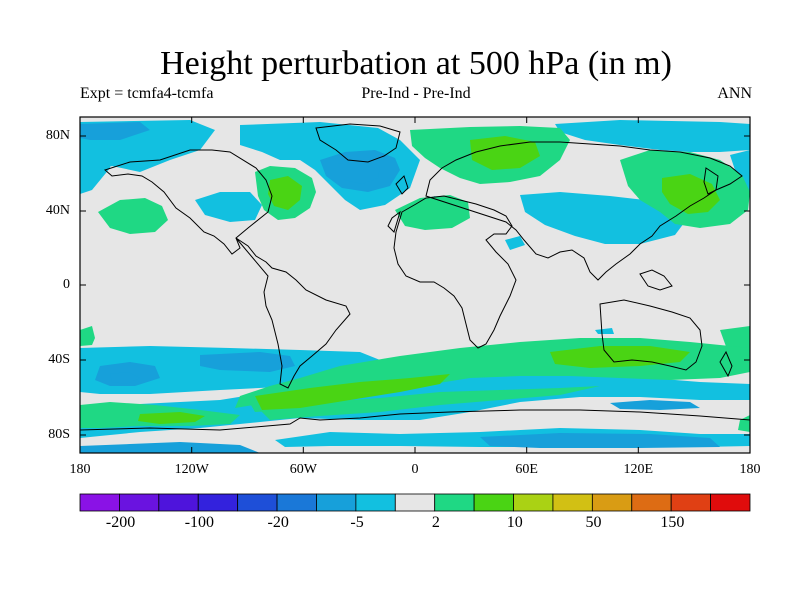 This screenshot has width=800, height=600. Describe the element at coordinates (199, 522) in the screenshot. I see `colorbar-label: -100` at that location.